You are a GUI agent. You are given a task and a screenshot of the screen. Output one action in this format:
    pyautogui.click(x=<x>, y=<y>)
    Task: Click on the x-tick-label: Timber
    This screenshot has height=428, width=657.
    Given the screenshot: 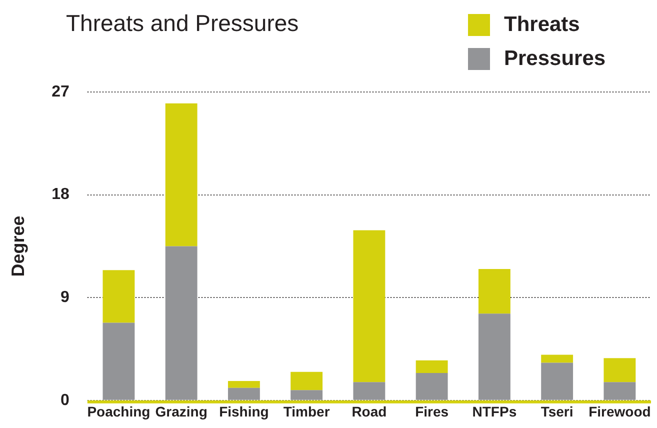 What is the action you would take?
    pyautogui.click(x=306, y=412)
    